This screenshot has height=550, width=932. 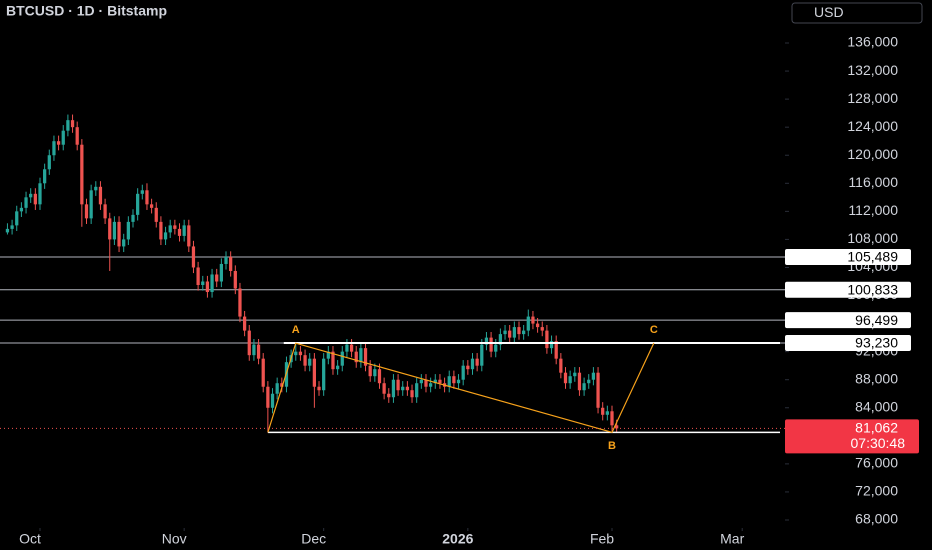 What do you see at coordinates (174, 539) in the screenshot?
I see `x-tick-label: Nov` at bounding box center [174, 539].